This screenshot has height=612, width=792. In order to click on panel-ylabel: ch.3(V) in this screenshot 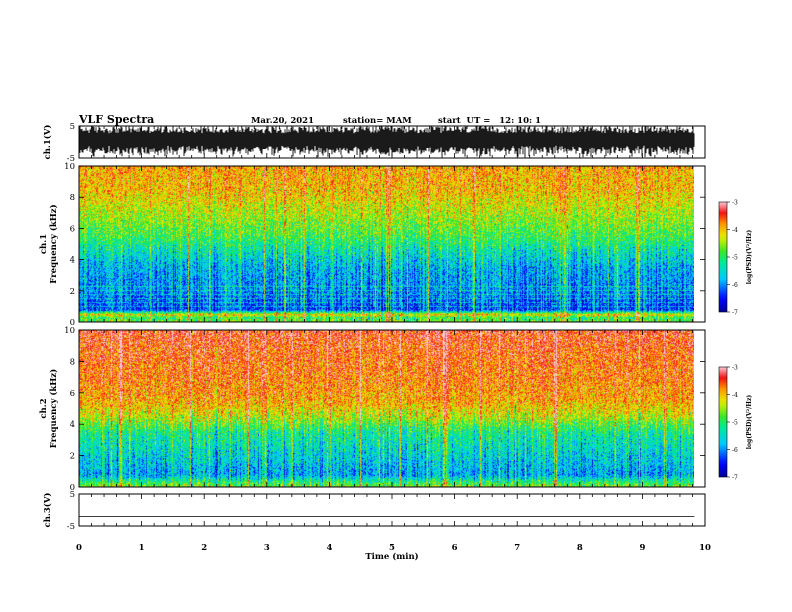, I will do `click(47, 510)`.